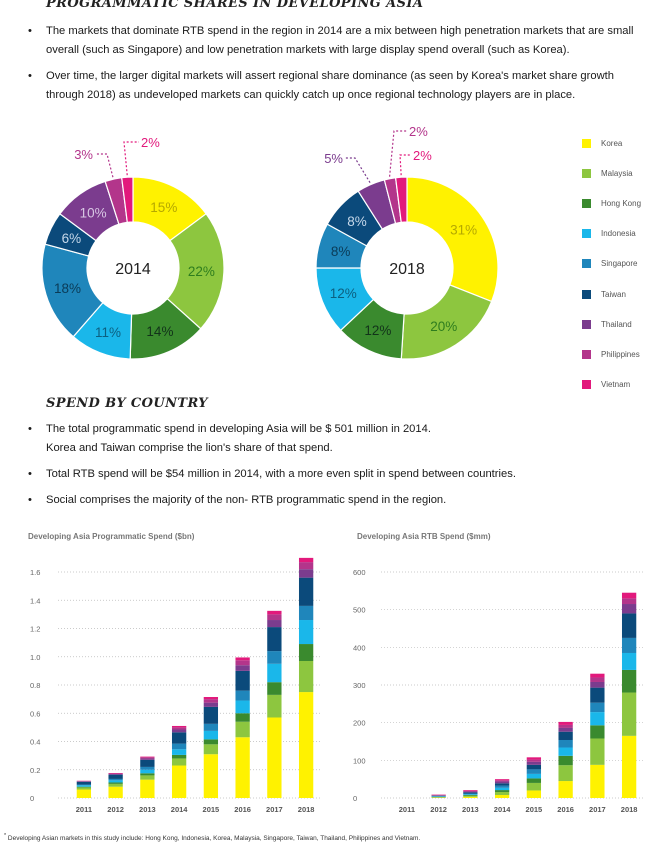 This screenshot has height=846, width=666. I want to click on donut-label: 5%, so click(333, 158).